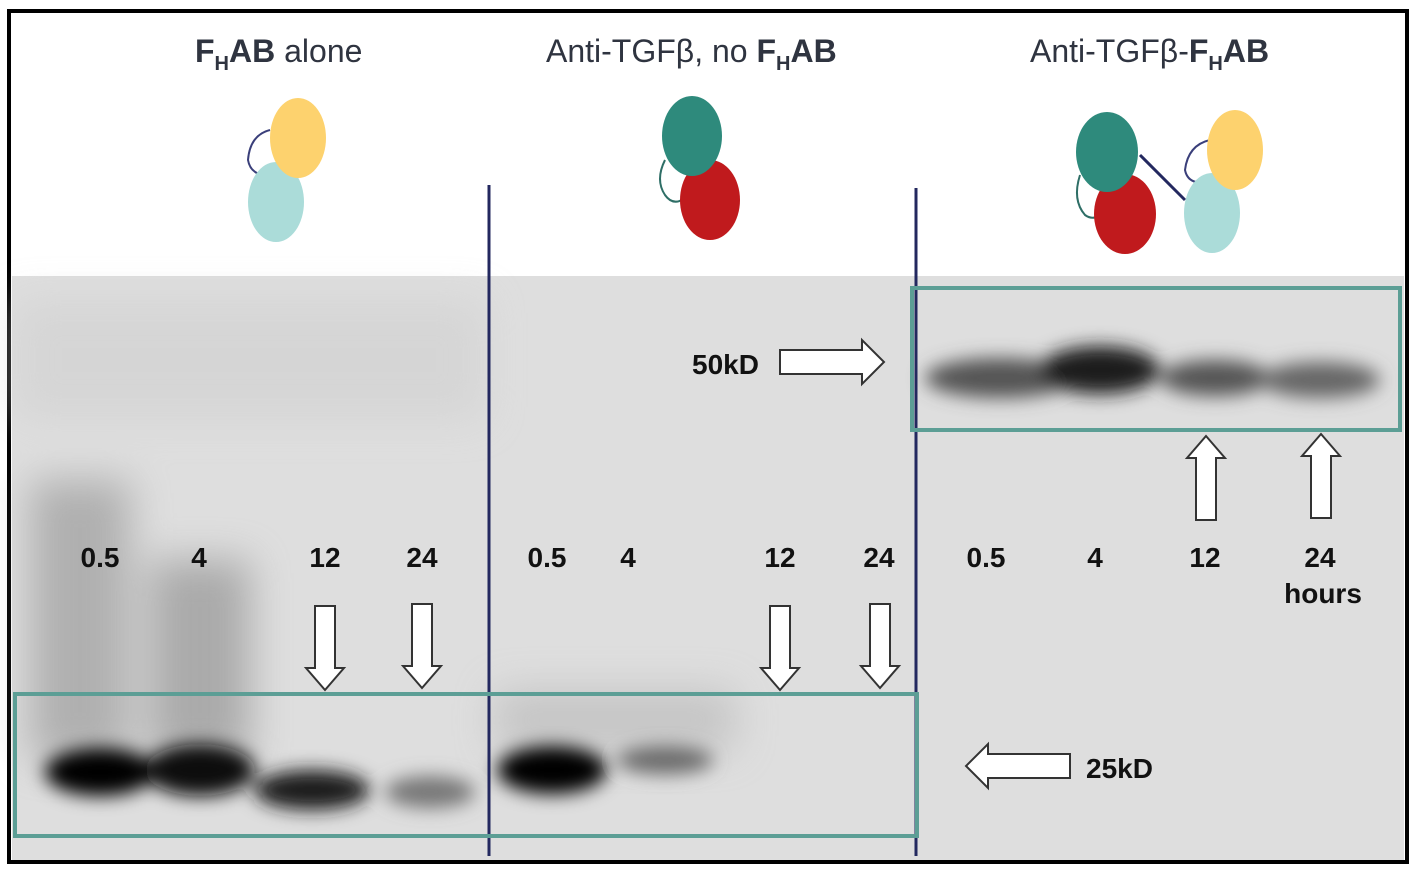 The height and width of the screenshot is (874, 1417). I want to click on text-part: Anti-TGFβ-, so click(1109, 51).